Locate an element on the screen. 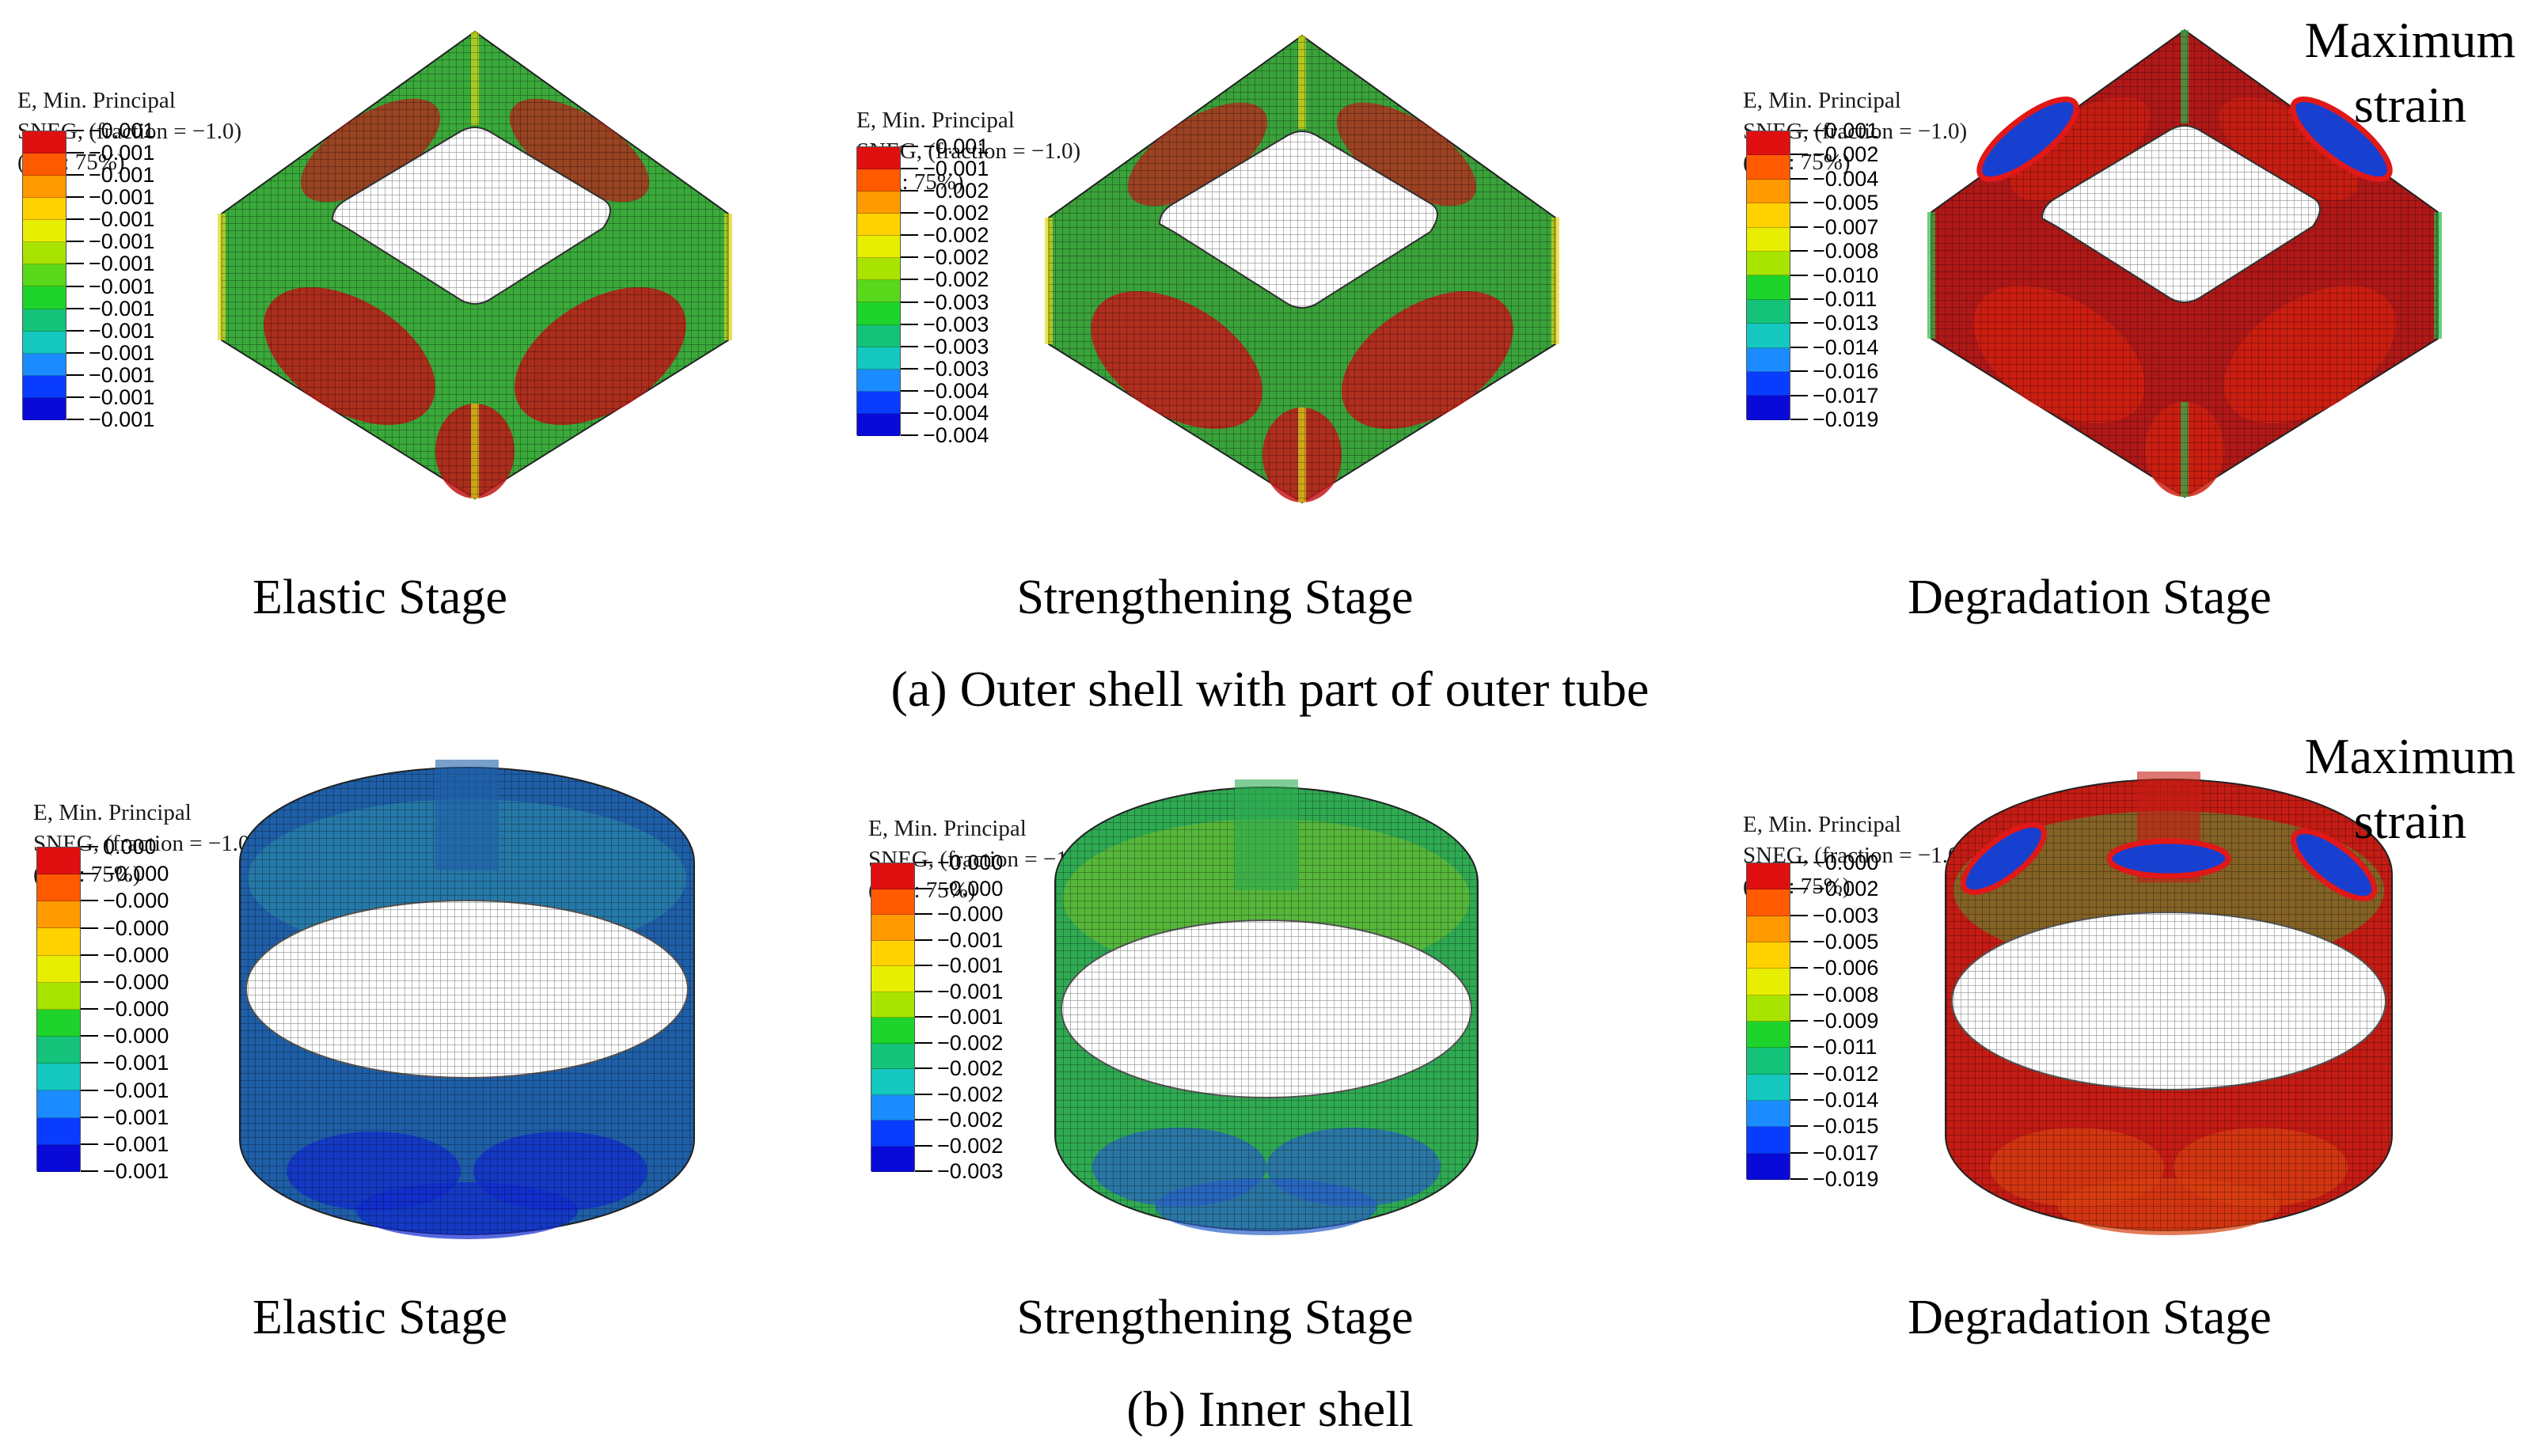 The height and width of the screenshot is (1456, 2540). square-shell-model-a2 is located at coordinates (1302, 269).